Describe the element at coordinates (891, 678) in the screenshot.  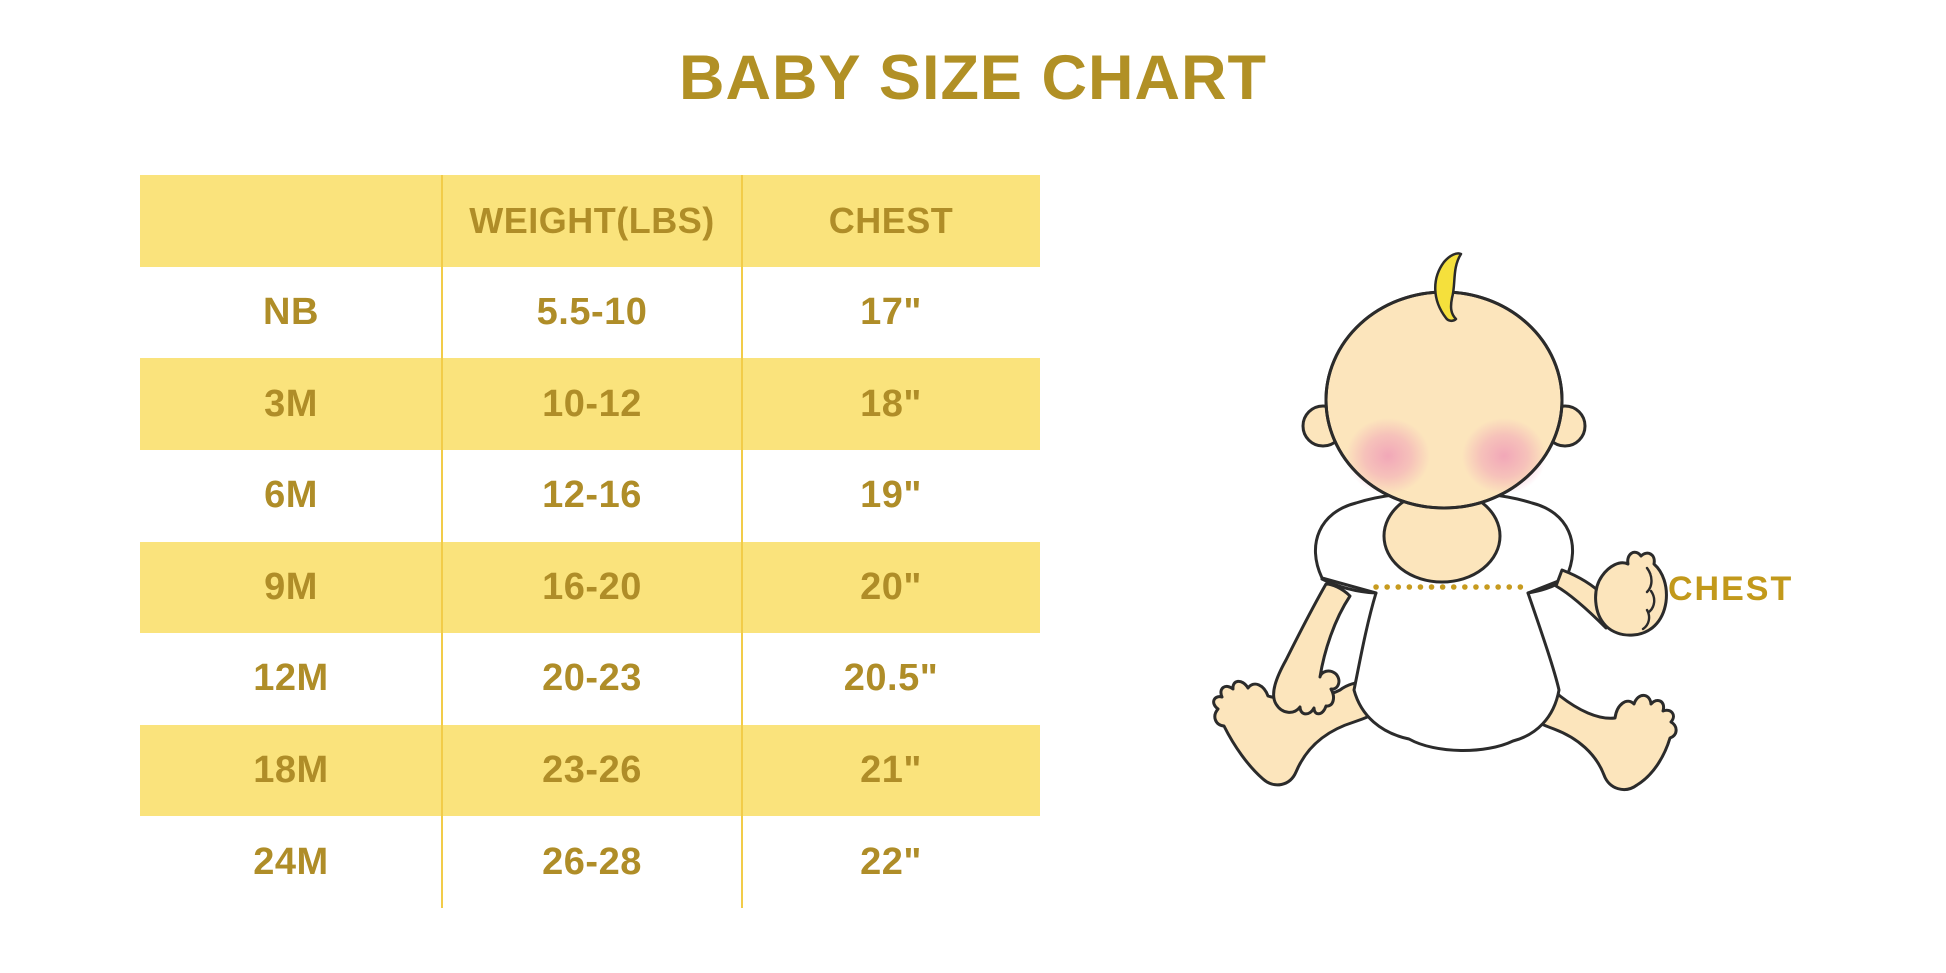
I see `chest-cell: 20.5"` at that location.